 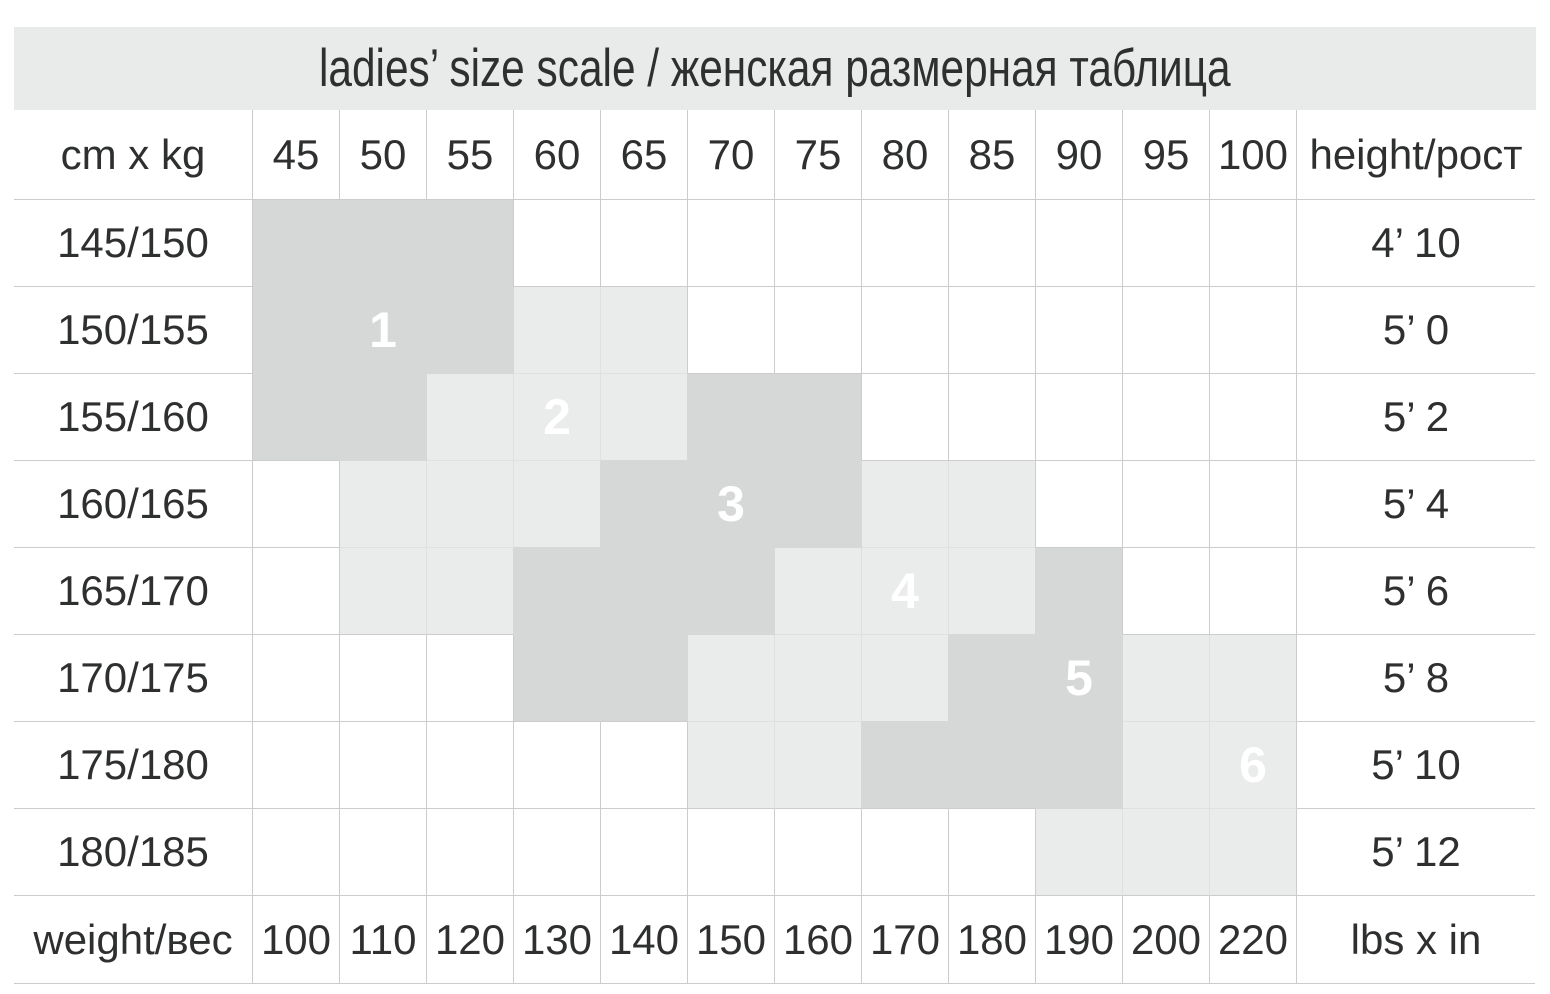 I want to click on size-zone-number: 2, so click(x=557, y=417).